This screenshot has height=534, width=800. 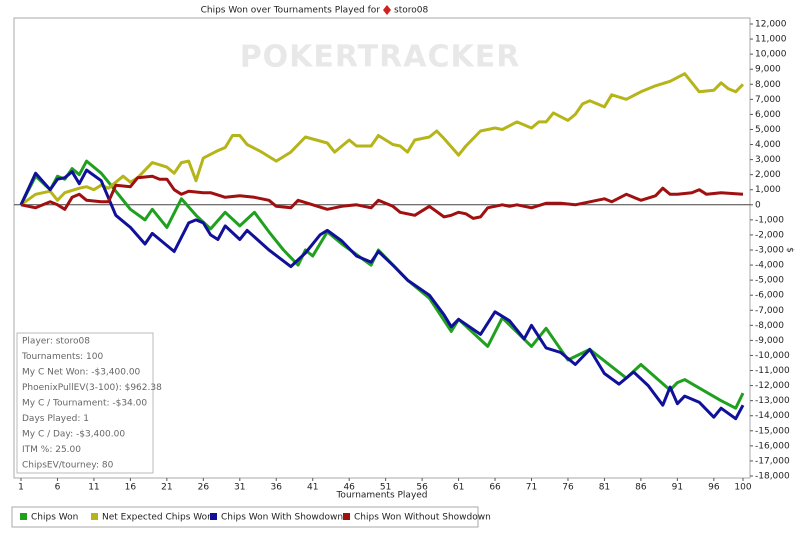 I want to click on x-tick-label: 61, so click(x=458, y=488).